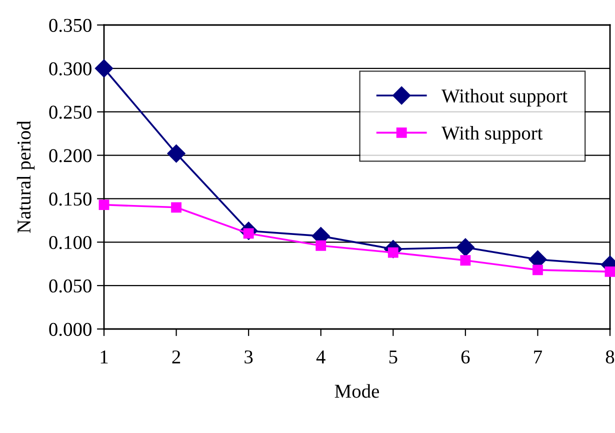 The width and height of the screenshot is (615, 433). Describe the element at coordinates (492, 135) in the screenshot. I see `legend-label: With support` at that location.